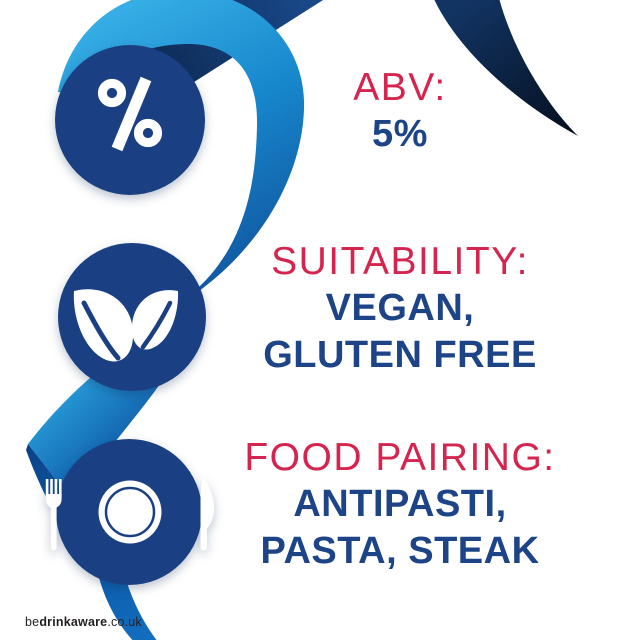 This screenshot has height=640, width=640. Describe the element at coordinates (126, 325) in the screenshot. I see `leaves-icon` at that location.